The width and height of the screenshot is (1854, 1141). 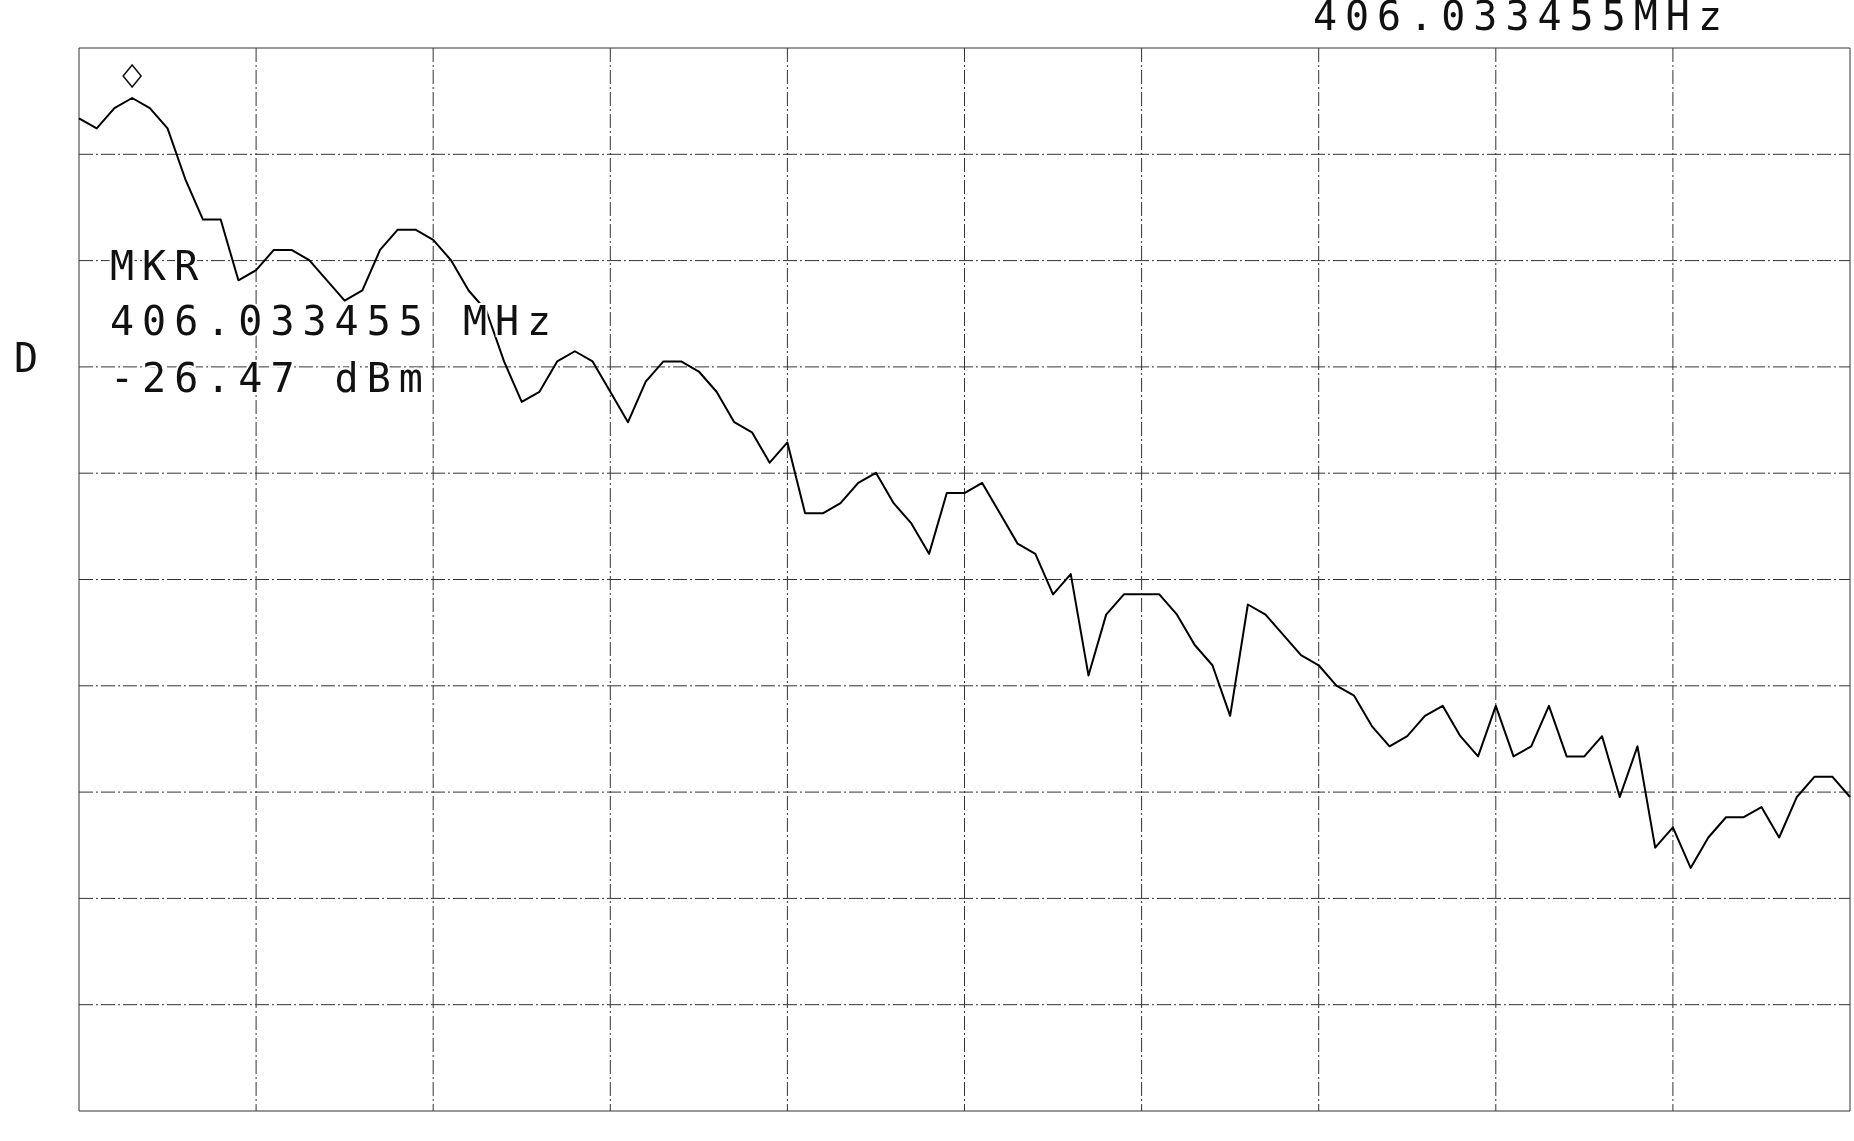 I want to click on text: D, so click(x=30, y=358).